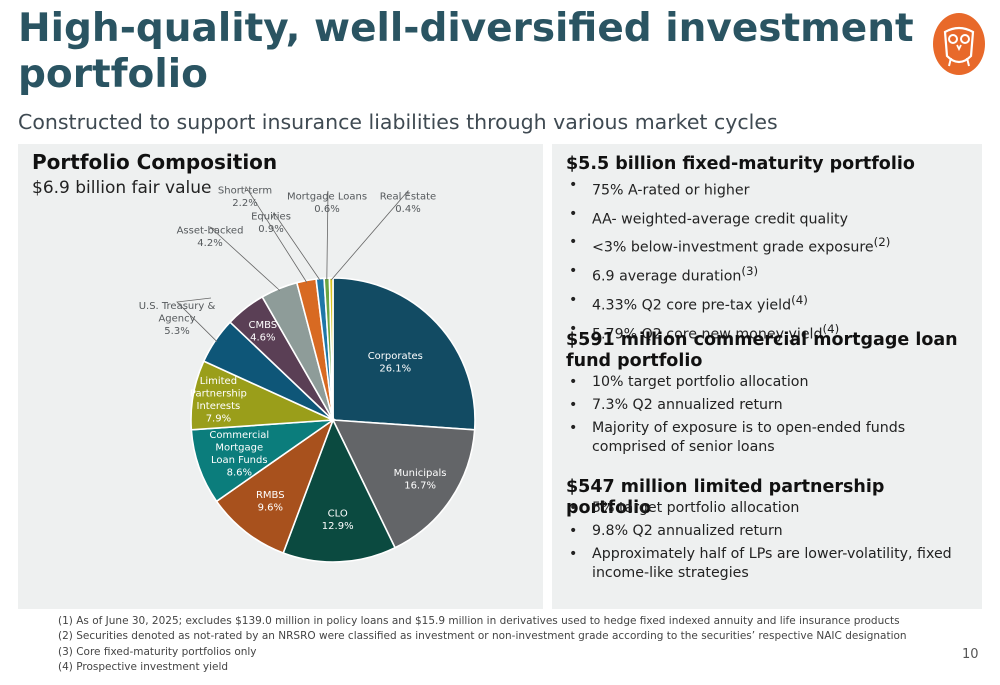  I want to click on bullet-item: 5% target portfolio allocation, so click(768, 508).